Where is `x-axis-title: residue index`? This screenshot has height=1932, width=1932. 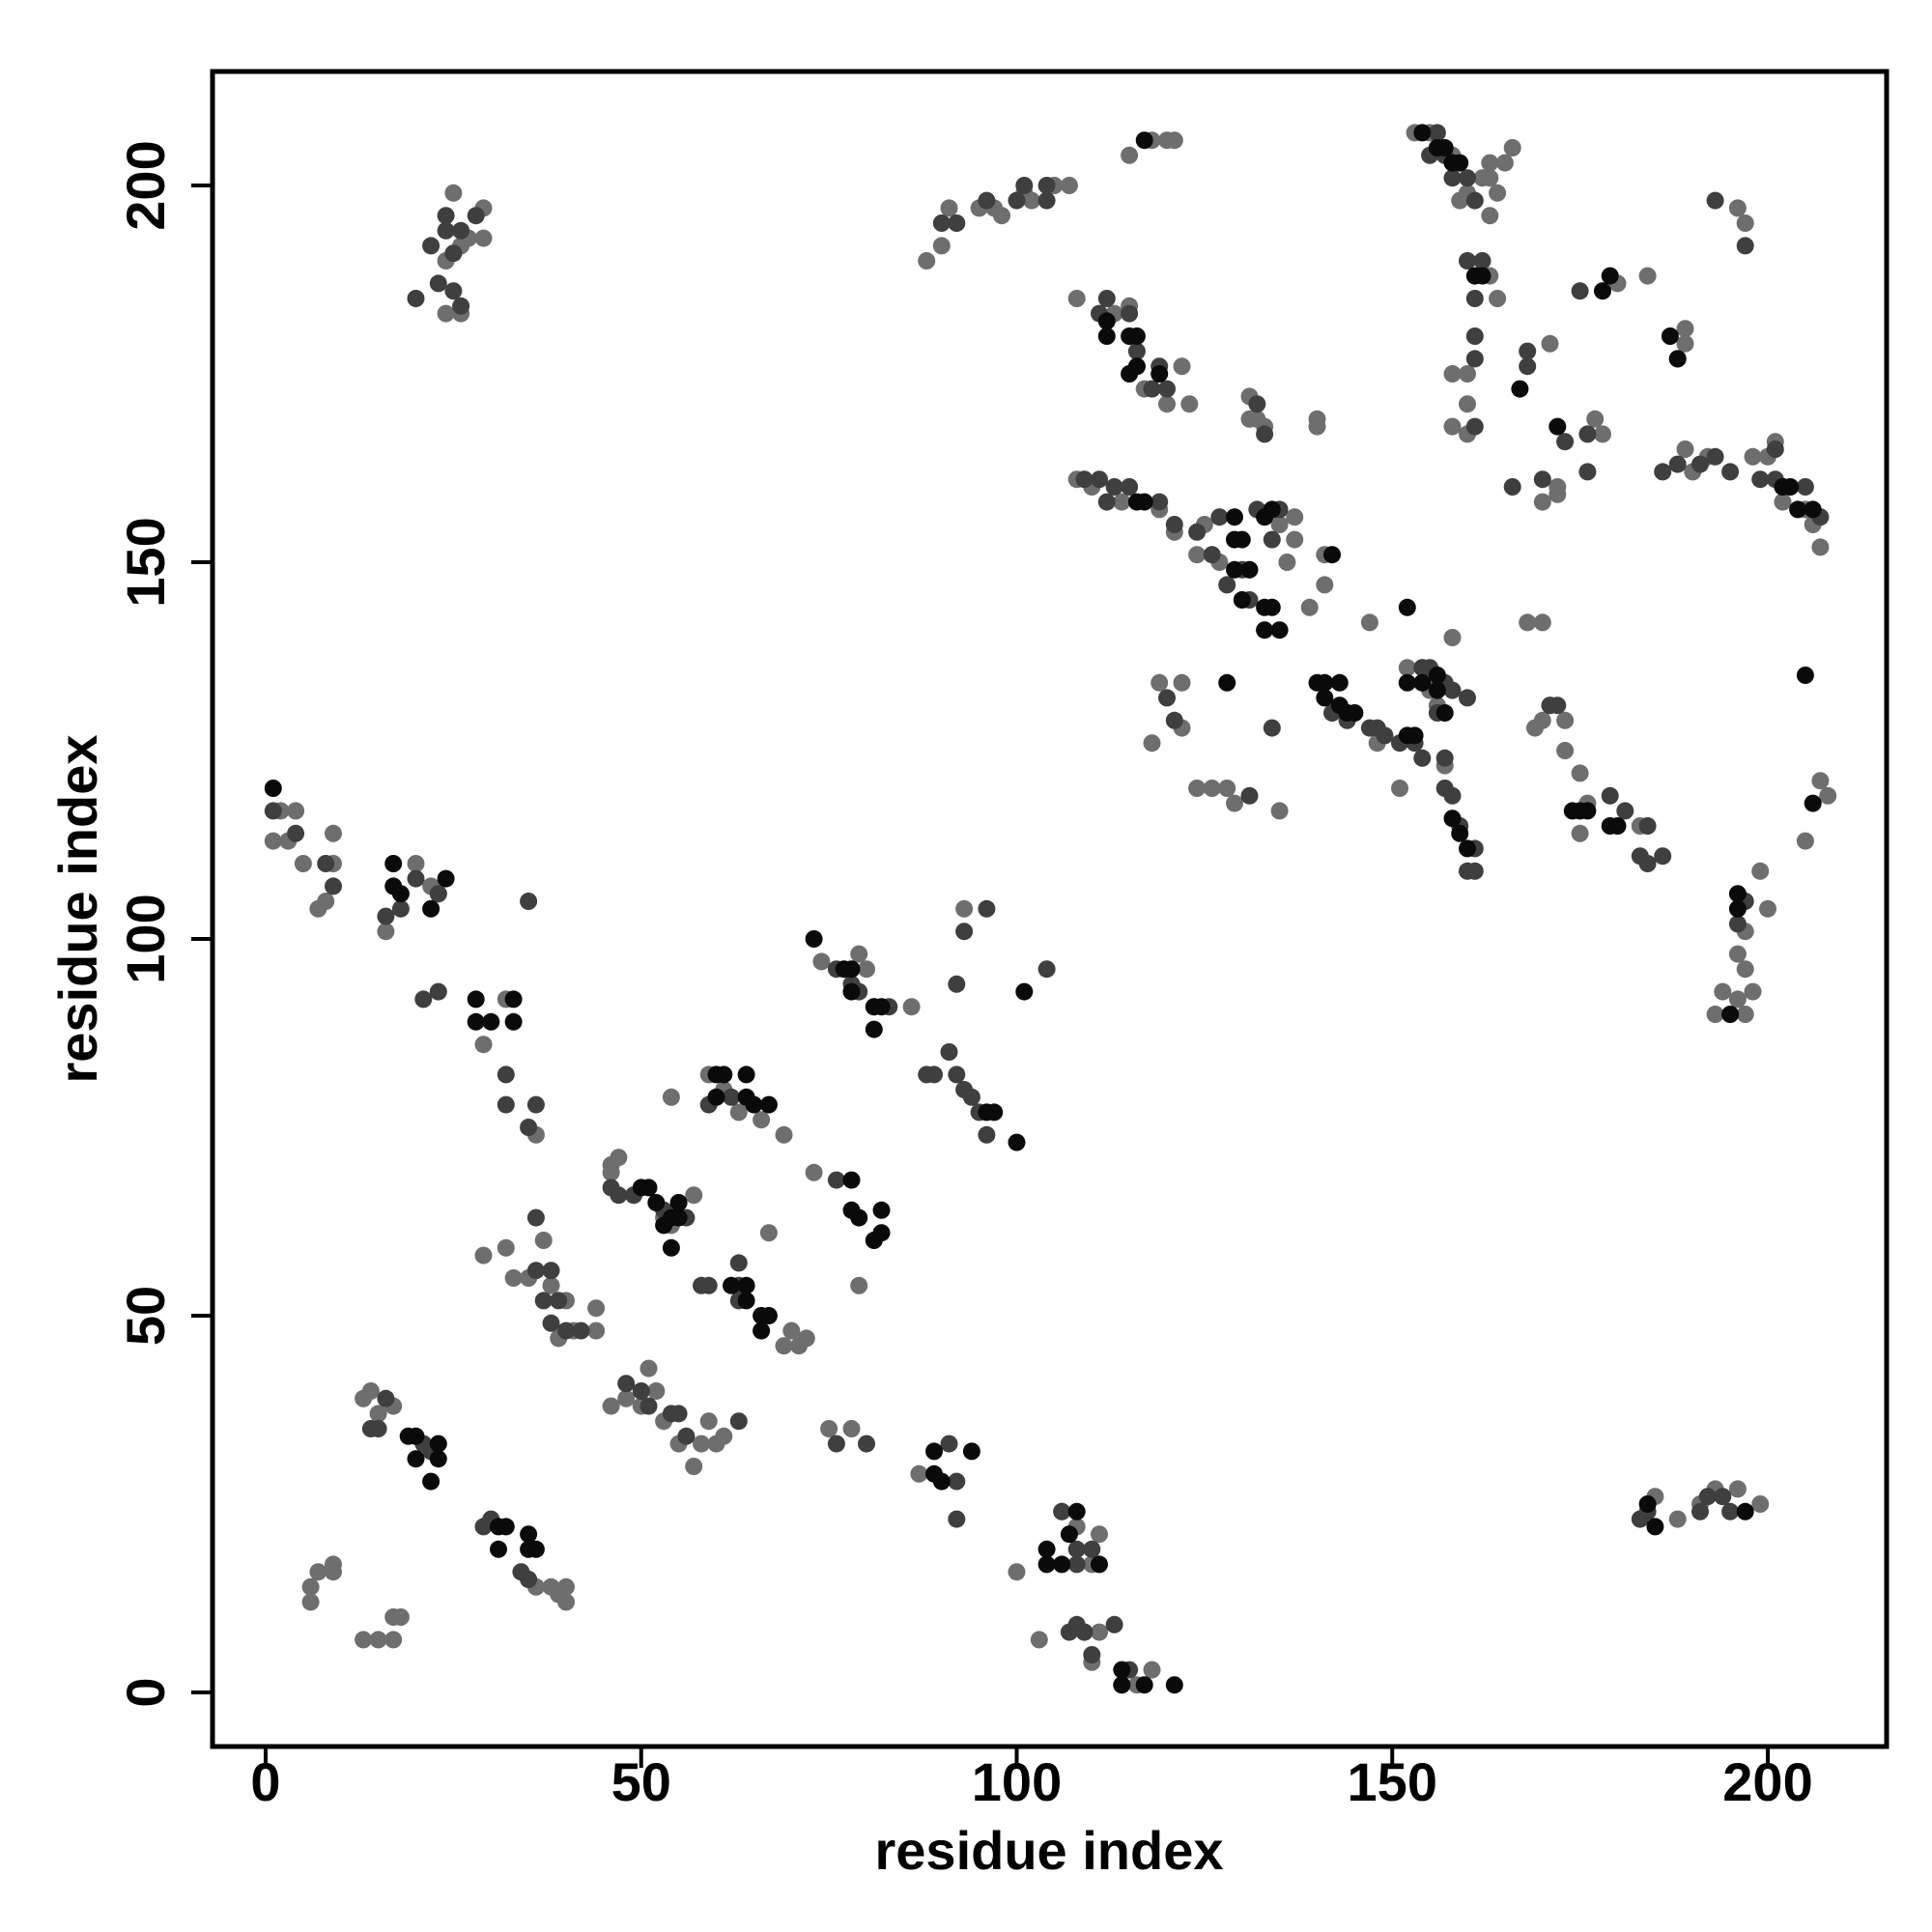
x-axis-title: residue index is located at coordinates (1048, 1850).